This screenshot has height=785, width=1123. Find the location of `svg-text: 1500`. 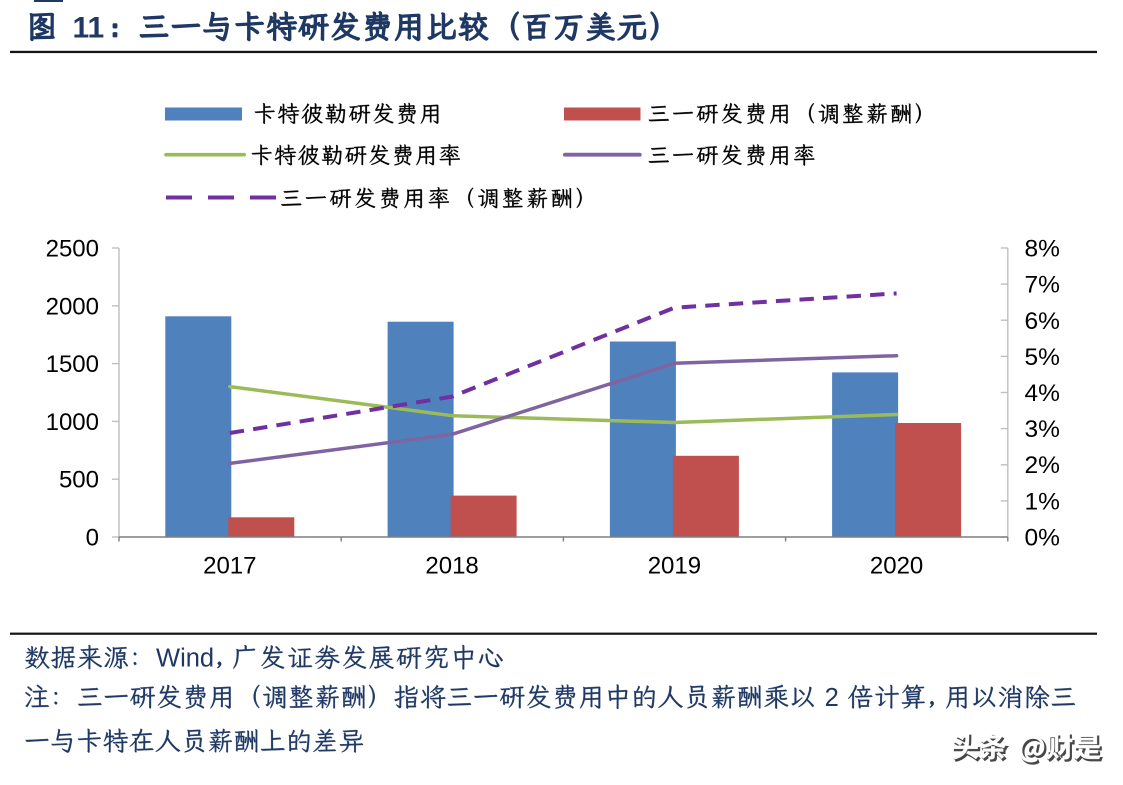

svg-text: 1500 is located at coordinates (72, 364).